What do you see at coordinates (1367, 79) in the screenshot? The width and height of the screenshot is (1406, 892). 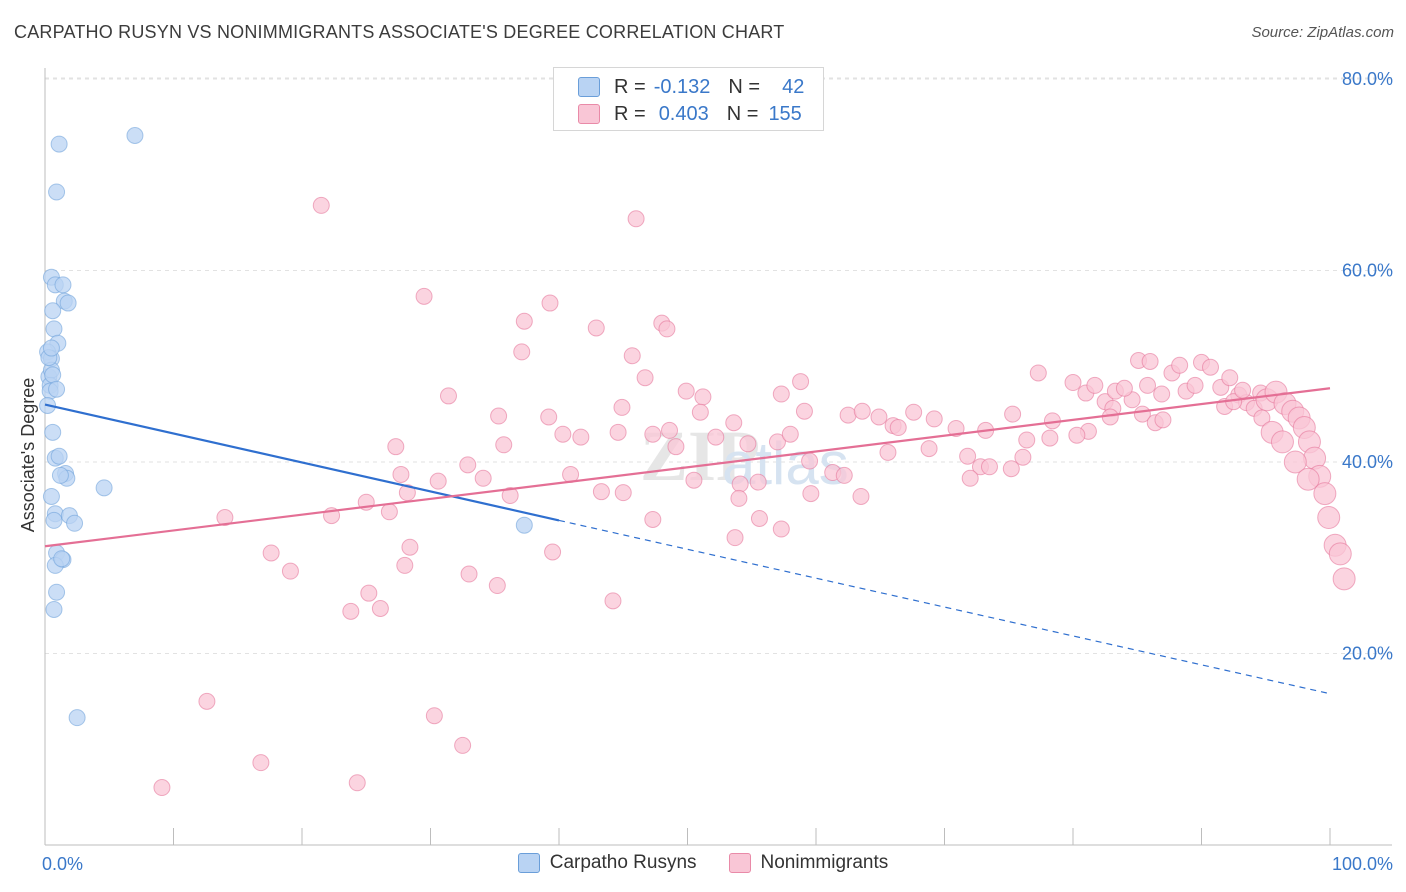 I see `y-tick-label: 80.0%` at bounding box center [1367, 79].